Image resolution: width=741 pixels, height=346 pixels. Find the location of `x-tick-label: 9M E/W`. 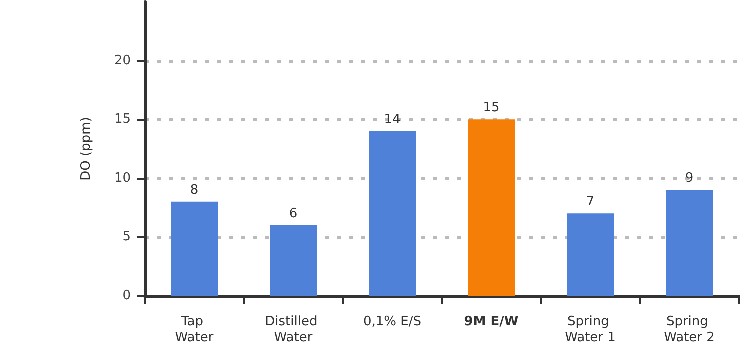

x-tick-label: 9M E/W is located at coordinates (491, 322).